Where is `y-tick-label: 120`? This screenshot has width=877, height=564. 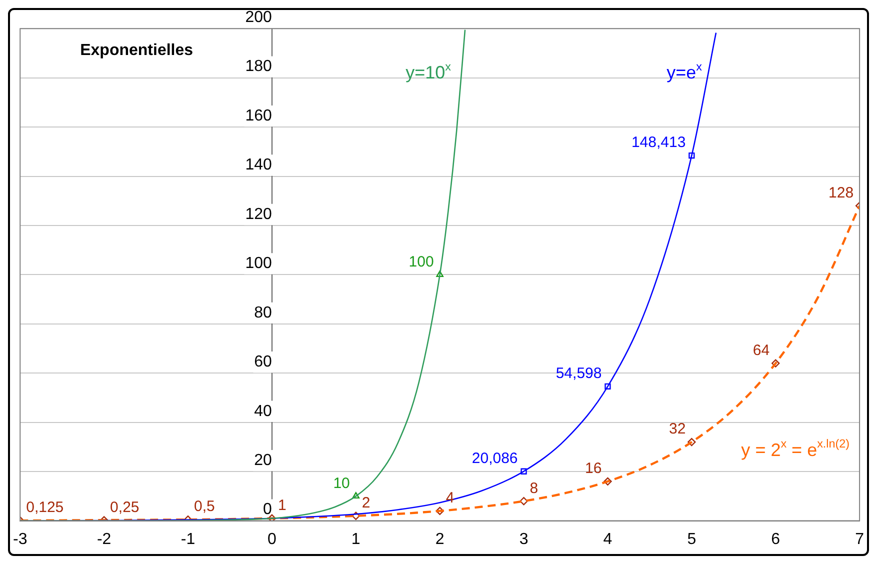
y-tick-label: 120 is located at coordinates (258, 214).